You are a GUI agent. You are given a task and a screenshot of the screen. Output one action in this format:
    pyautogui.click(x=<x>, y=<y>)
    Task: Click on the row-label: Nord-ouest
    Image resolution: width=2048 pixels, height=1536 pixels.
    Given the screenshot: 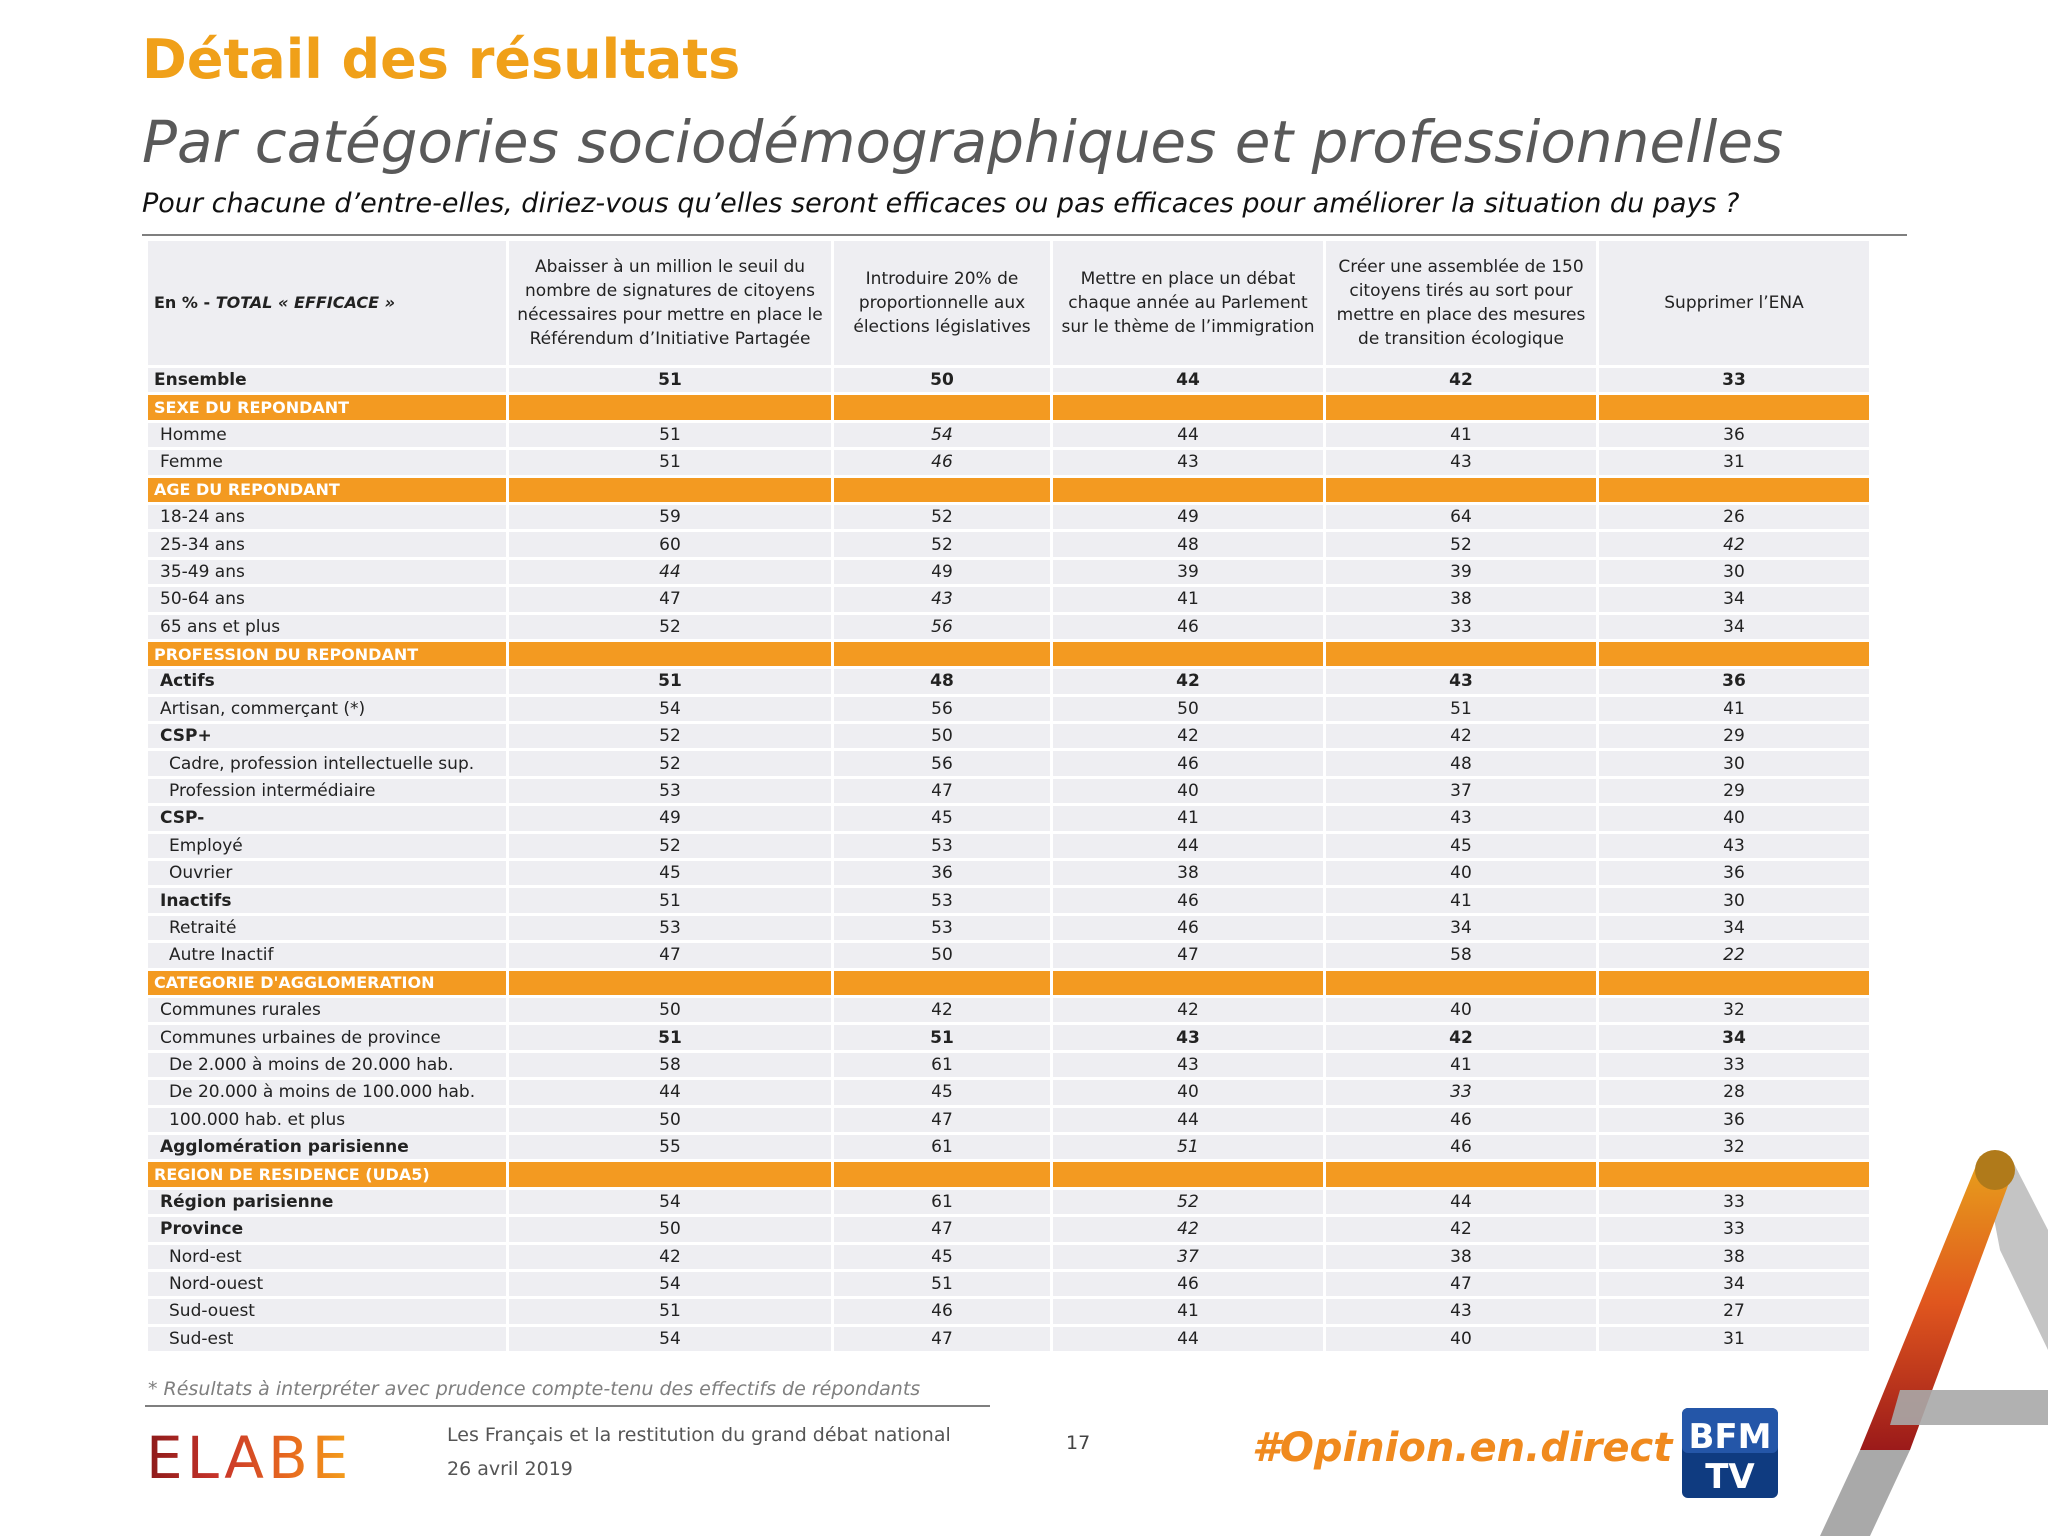 What is the action you would take?
    pyautogui.click(x=327, y=1284)
    